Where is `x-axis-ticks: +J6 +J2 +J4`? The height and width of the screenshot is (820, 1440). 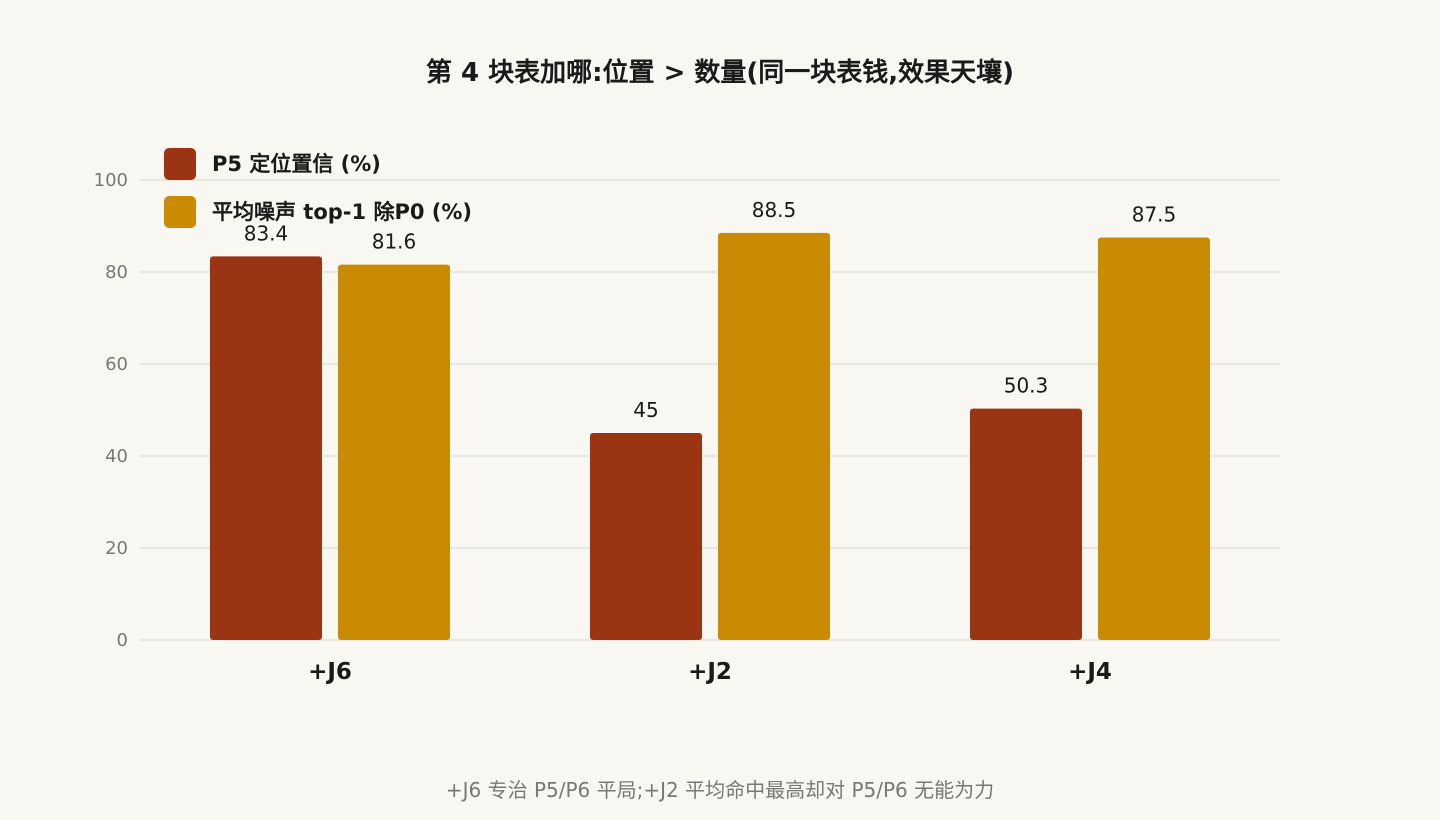 x-axis-ticks: +J6 +J2 +J4 is located at coordinates (710, 672).